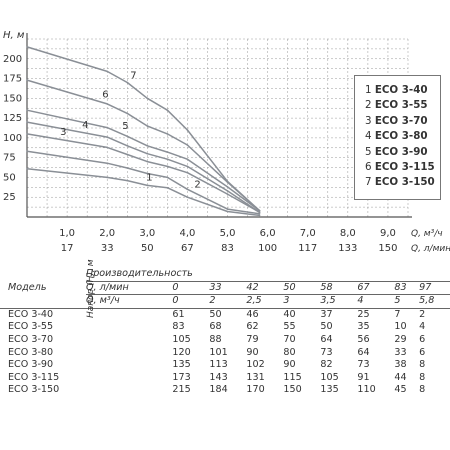  What do you see at coordinates (400, 327) in the screenshot?
I see `value-cell: 10` at bounding box center [400, 327].